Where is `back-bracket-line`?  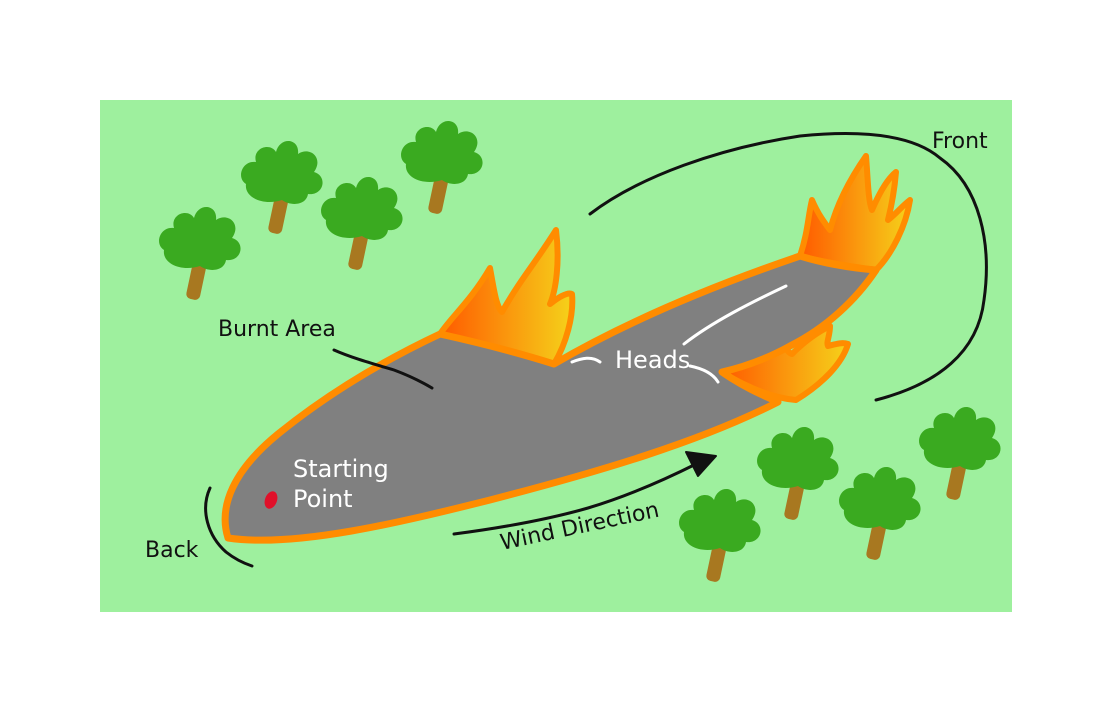 back-bracket-line is located at coordinates (229, 527).